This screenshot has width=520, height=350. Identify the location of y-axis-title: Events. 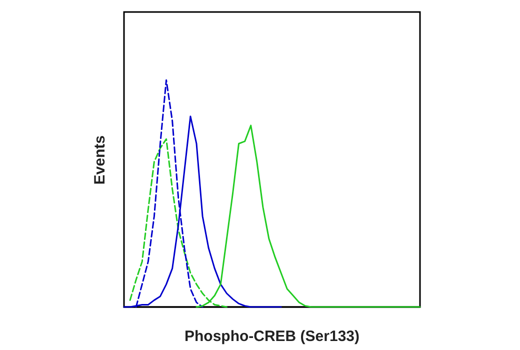
(100, 160).